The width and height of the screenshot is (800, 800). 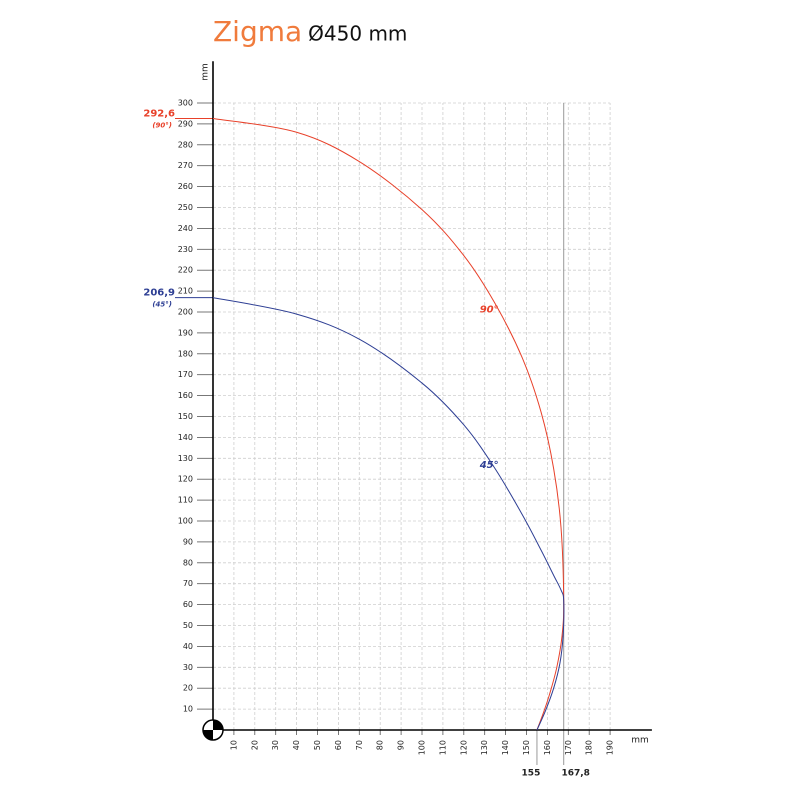 What do you see at coordinates (575, 774) in the screenshot?
I see `x-marker-label: 167,8` at bounding box center [575, 774].